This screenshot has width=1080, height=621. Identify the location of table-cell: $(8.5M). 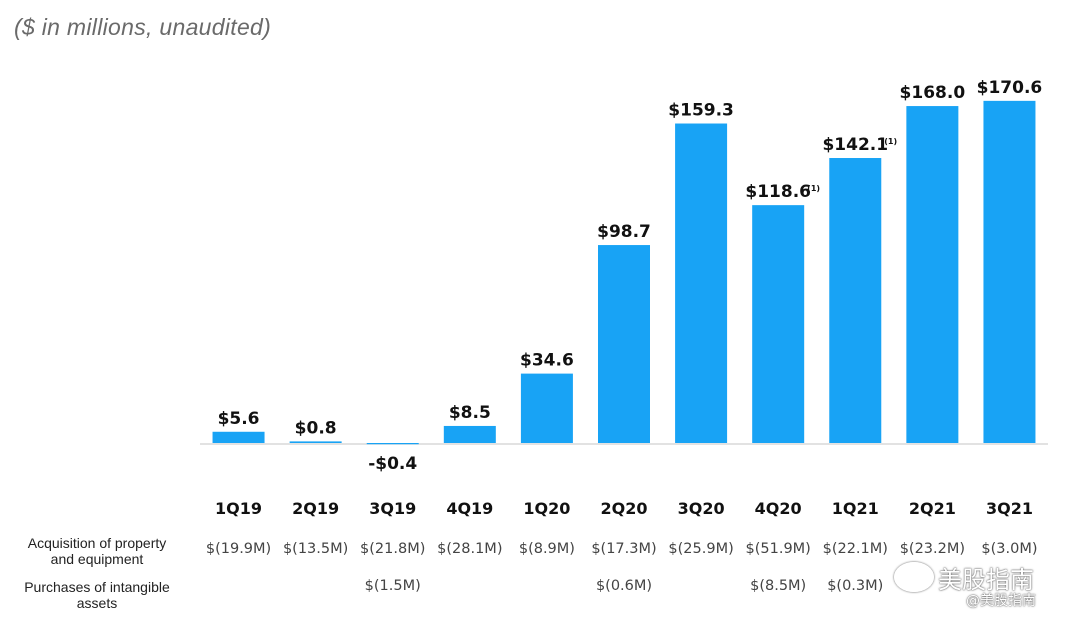
(778, 586).